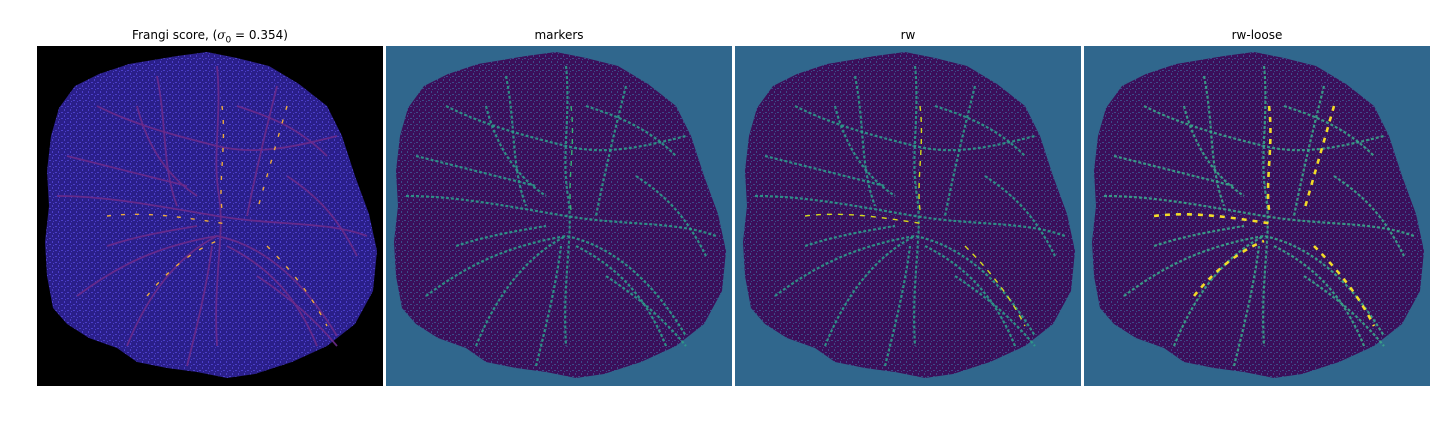 This screenshot has height=432, width=1440. Describe the element at coordinates (908, 35) in the screenshot. I see `panel-title-rw: rw` at that location.